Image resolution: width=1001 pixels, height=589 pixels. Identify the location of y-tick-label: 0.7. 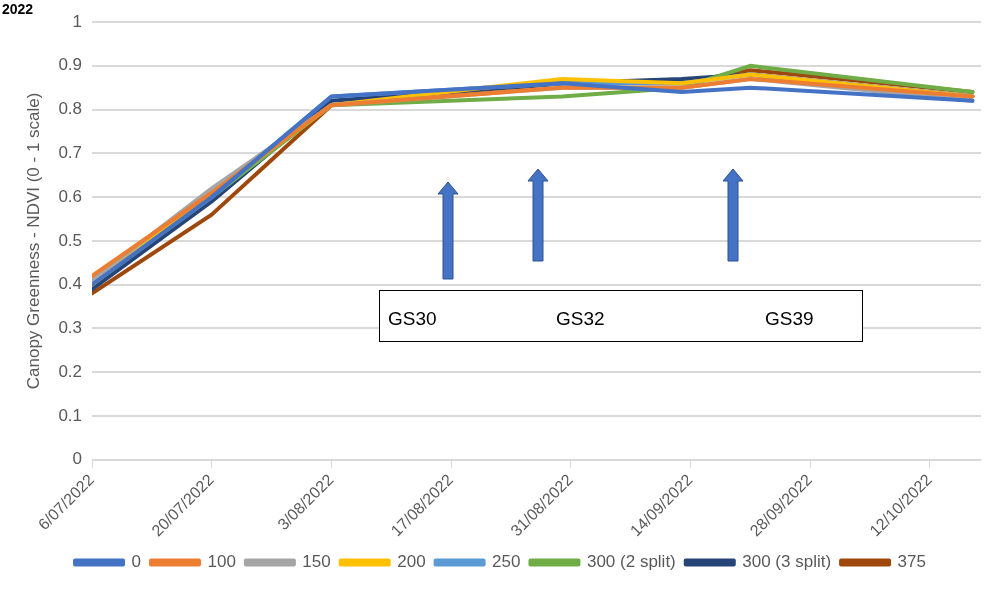
(70, 153).